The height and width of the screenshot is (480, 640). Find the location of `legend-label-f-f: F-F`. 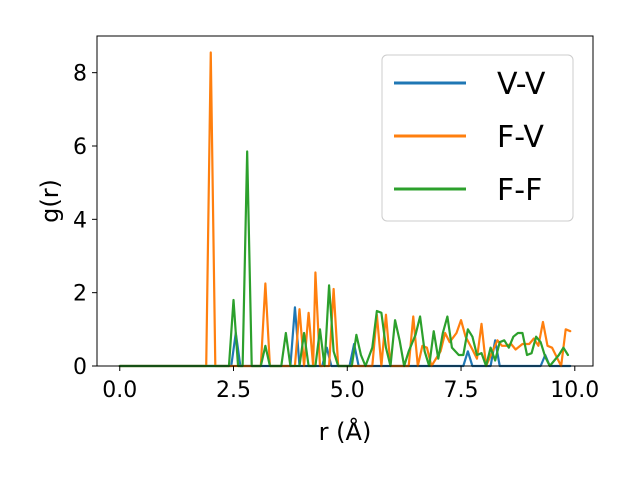

legend-label-f-f: F-F is located at coordinates (519, 190).